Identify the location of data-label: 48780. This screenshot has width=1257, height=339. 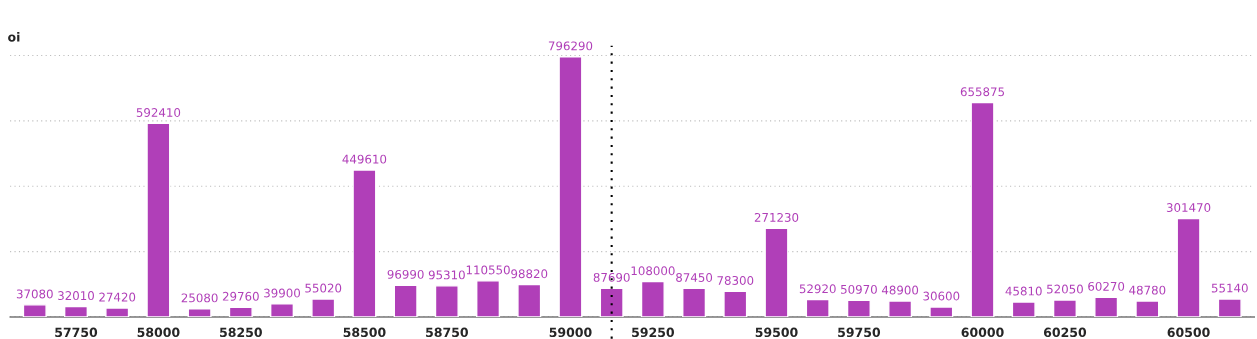
(1147, 290).